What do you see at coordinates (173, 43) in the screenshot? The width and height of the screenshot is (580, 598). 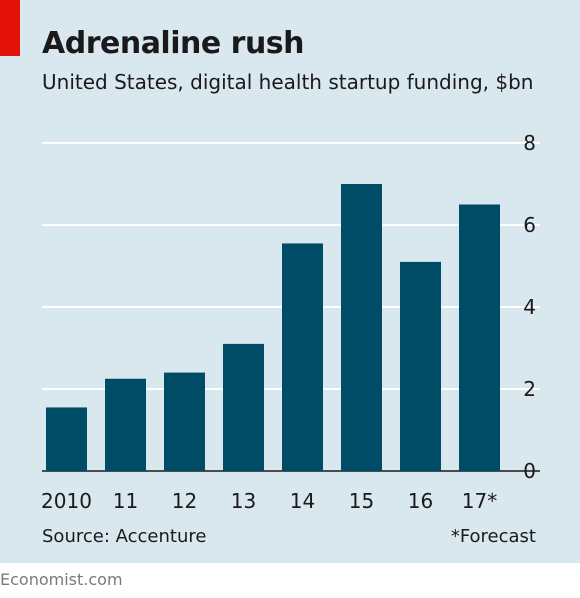 I see `chart-title: Adrenaline rush` at bounding box center [173, 43].